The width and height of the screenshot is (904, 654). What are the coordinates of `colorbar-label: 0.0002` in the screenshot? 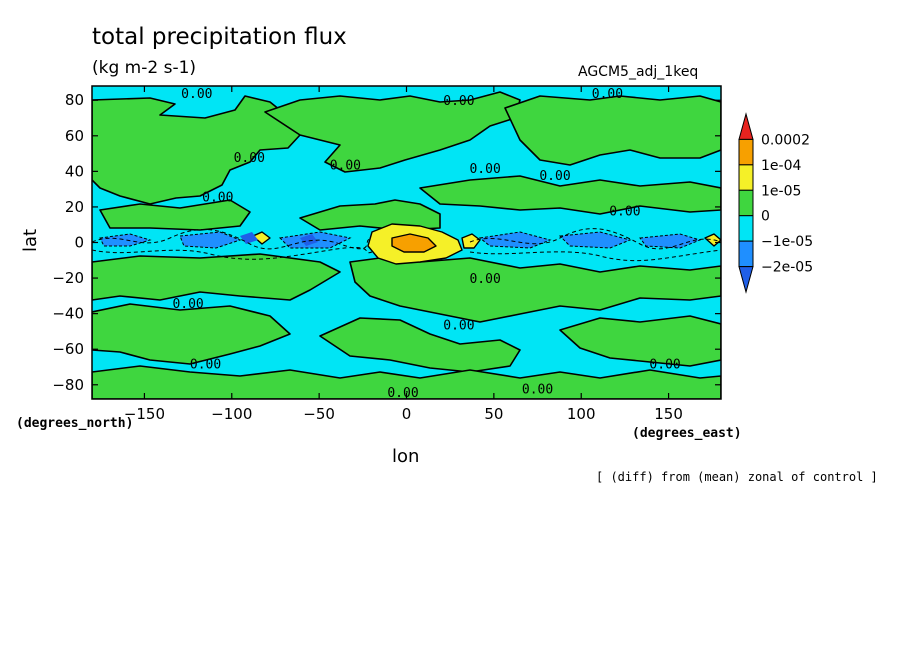 It's located at (785, 140).